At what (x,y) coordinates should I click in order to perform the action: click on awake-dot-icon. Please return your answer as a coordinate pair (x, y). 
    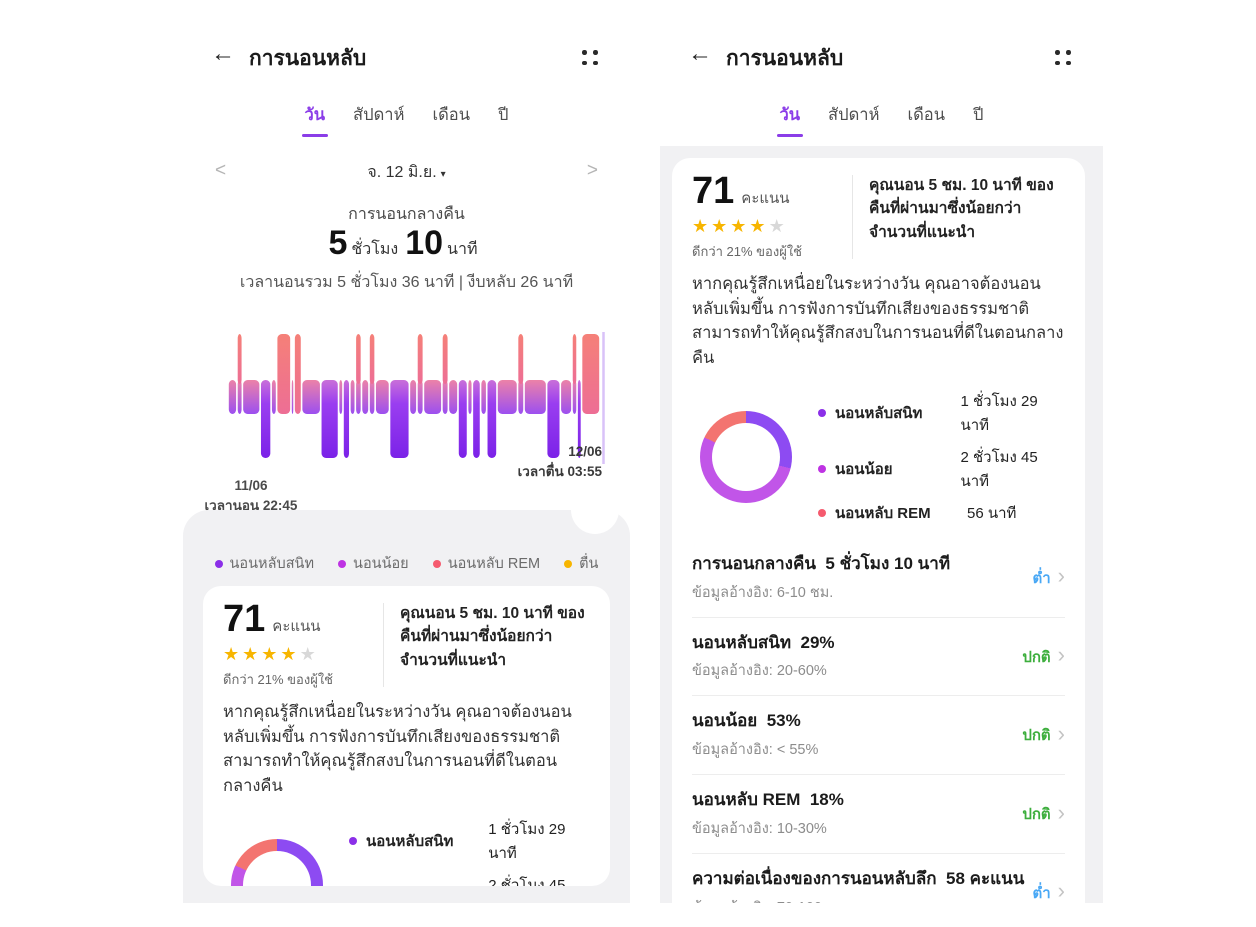
    Looking at the image, I should click on (568, 563).